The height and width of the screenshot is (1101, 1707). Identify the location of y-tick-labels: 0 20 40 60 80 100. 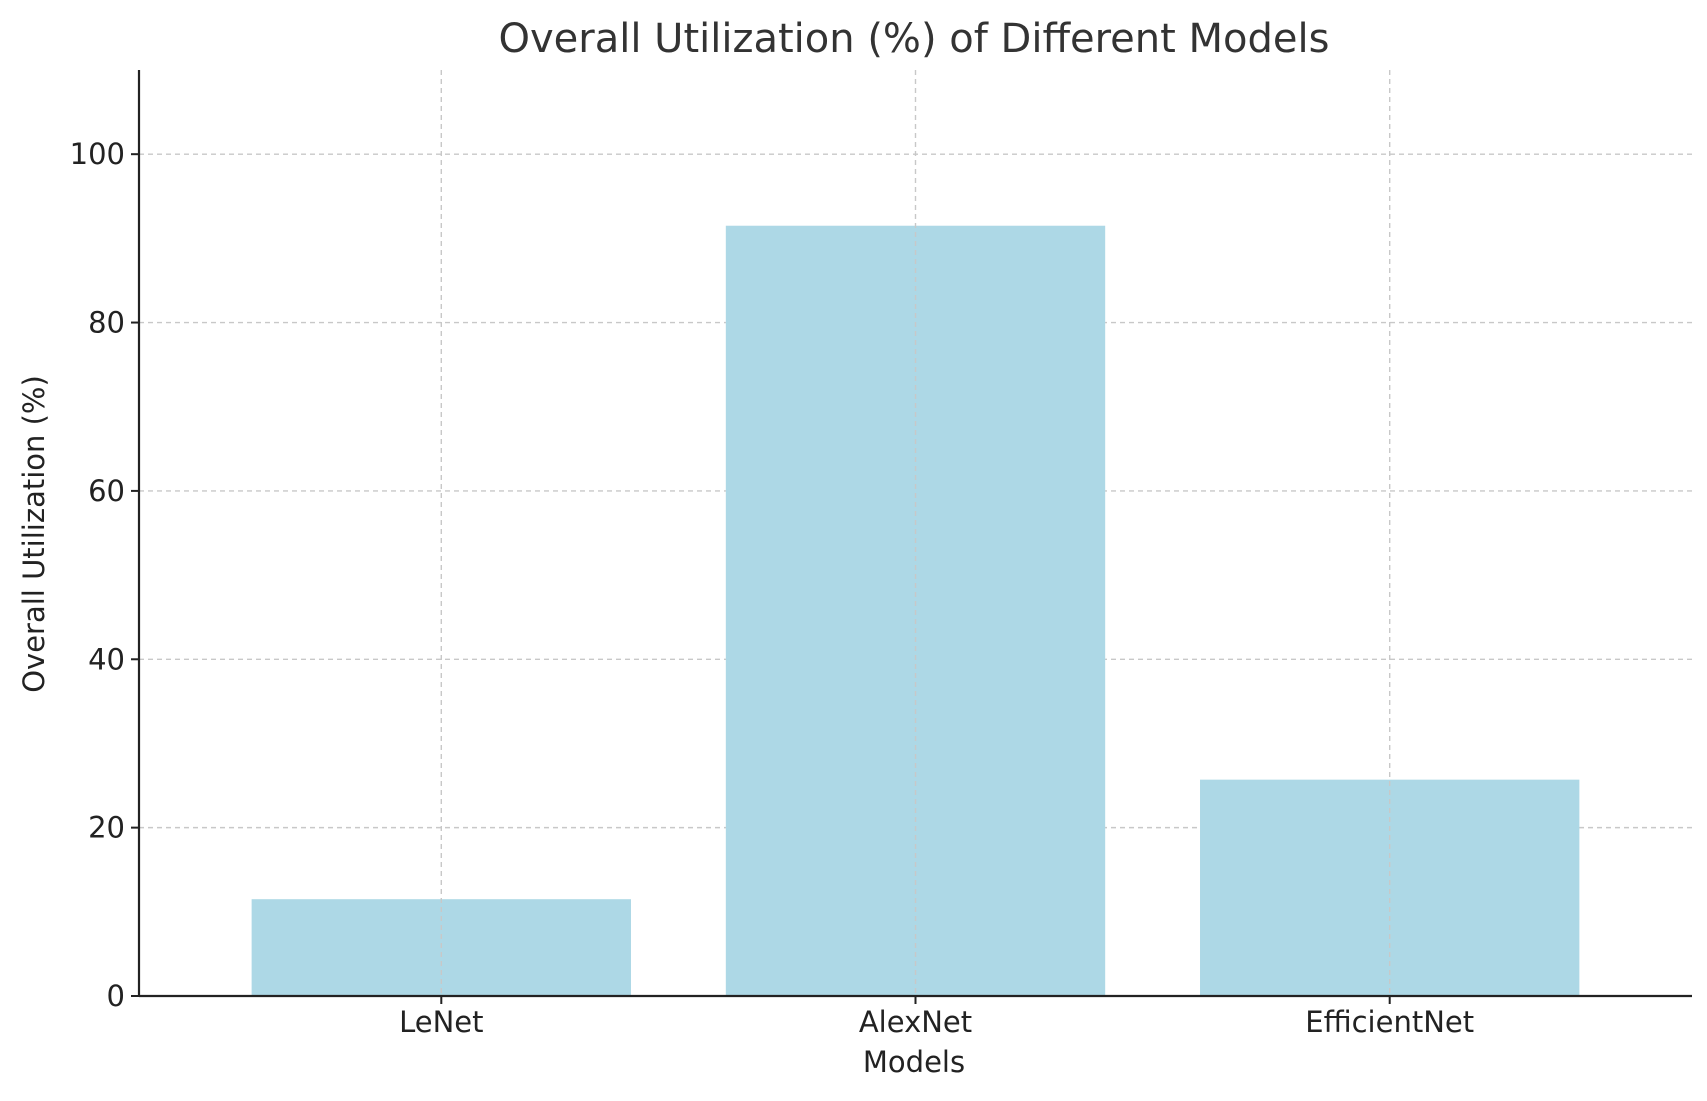
(97, 575).